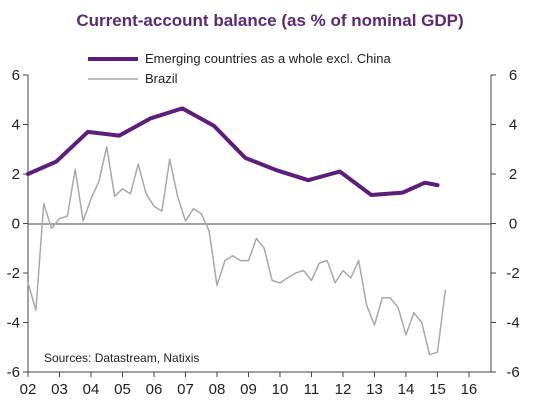 This screenshot has width=560, height=420. Describe the element at coordinates (513, 224) in the screenshot. I see `y-tick-label-right: 0` at that location.